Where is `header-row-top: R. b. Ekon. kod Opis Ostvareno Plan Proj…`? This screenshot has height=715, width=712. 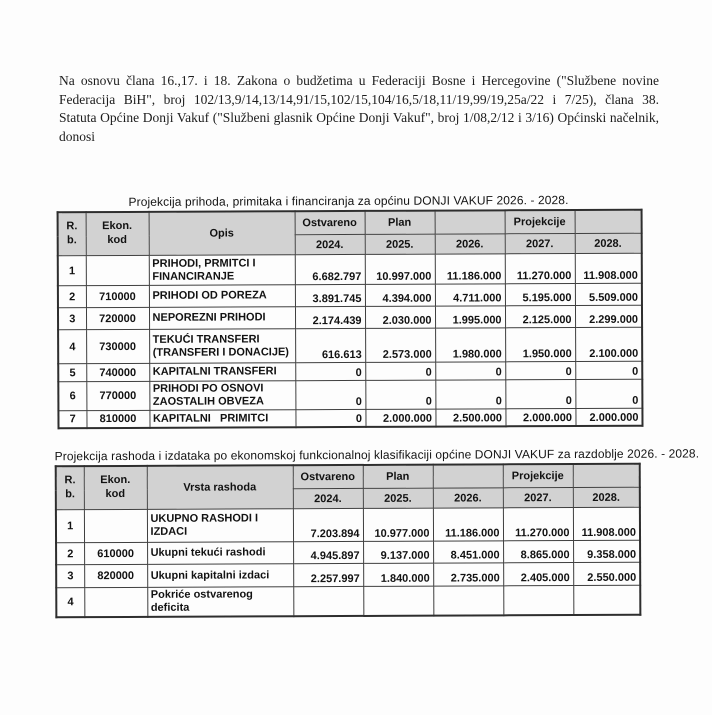 header-row-top: R. b. Ekon. kod Opis Ostvareno Plan Proj… is located at coordinates (349, 232).